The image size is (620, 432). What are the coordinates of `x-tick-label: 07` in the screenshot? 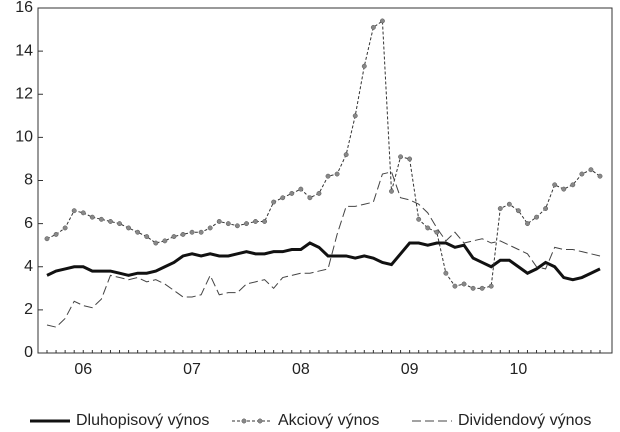 It's located at (192, 369).